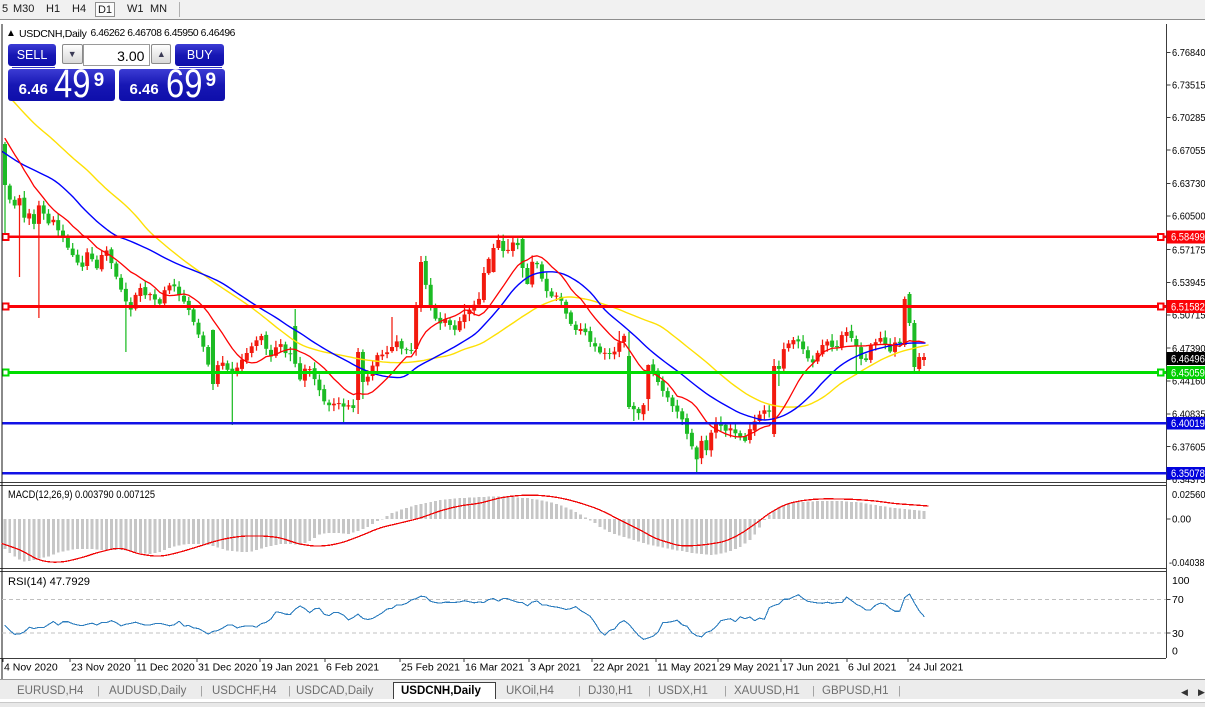 This screenshot has width=1205, height=707. I want to click on svg-text: 6.67055, so click(1188, 151).